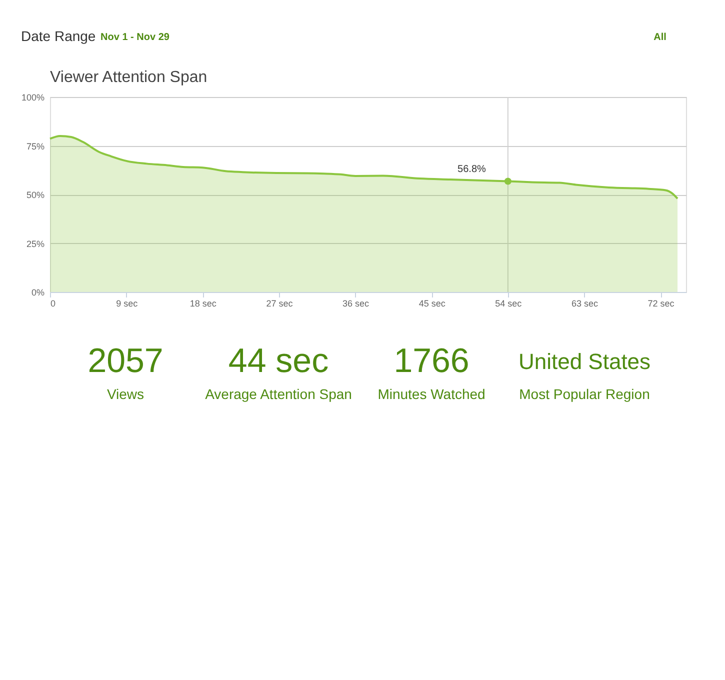 Image resolution: width=725 pixels, height=680 pixels. Describe the element at coordinates (661, 303) in the screenshot. I see `x-tick-label: 72 sec` at that location.